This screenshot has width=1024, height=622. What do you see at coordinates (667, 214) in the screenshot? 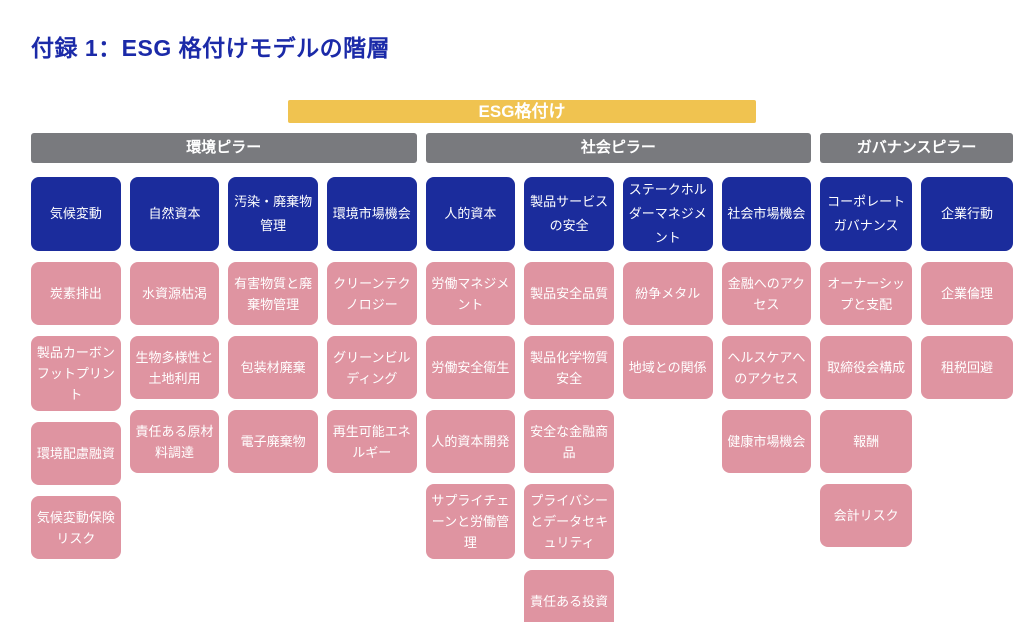
I see `category-box: ステークホルダーマネジメント` at bounding box center [667, 214].